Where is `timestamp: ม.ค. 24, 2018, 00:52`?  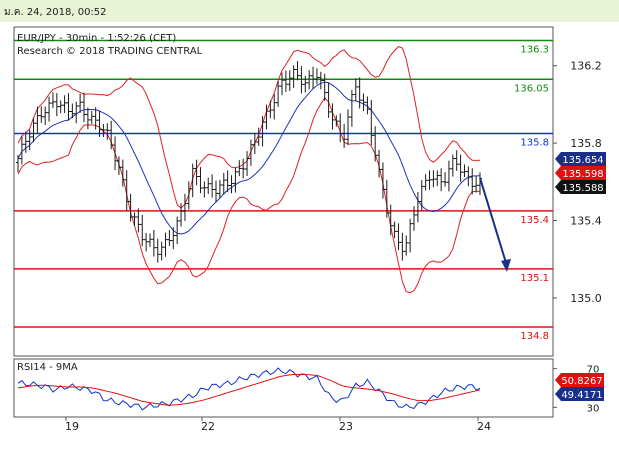 timestamp: ม.ค. 24, 2018, 00:52 is located at coordinates (55, 12).